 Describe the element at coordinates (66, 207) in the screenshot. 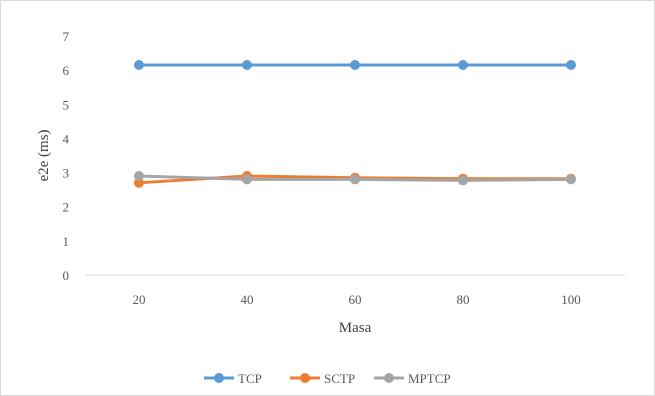

I see `y-tick-label: 2` at that location.